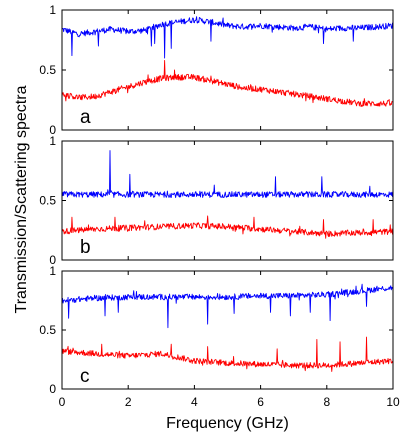  Describe the element at coordinates (52, 389) in the screenshot. I see `y-tick-label-c: 0` at that location.